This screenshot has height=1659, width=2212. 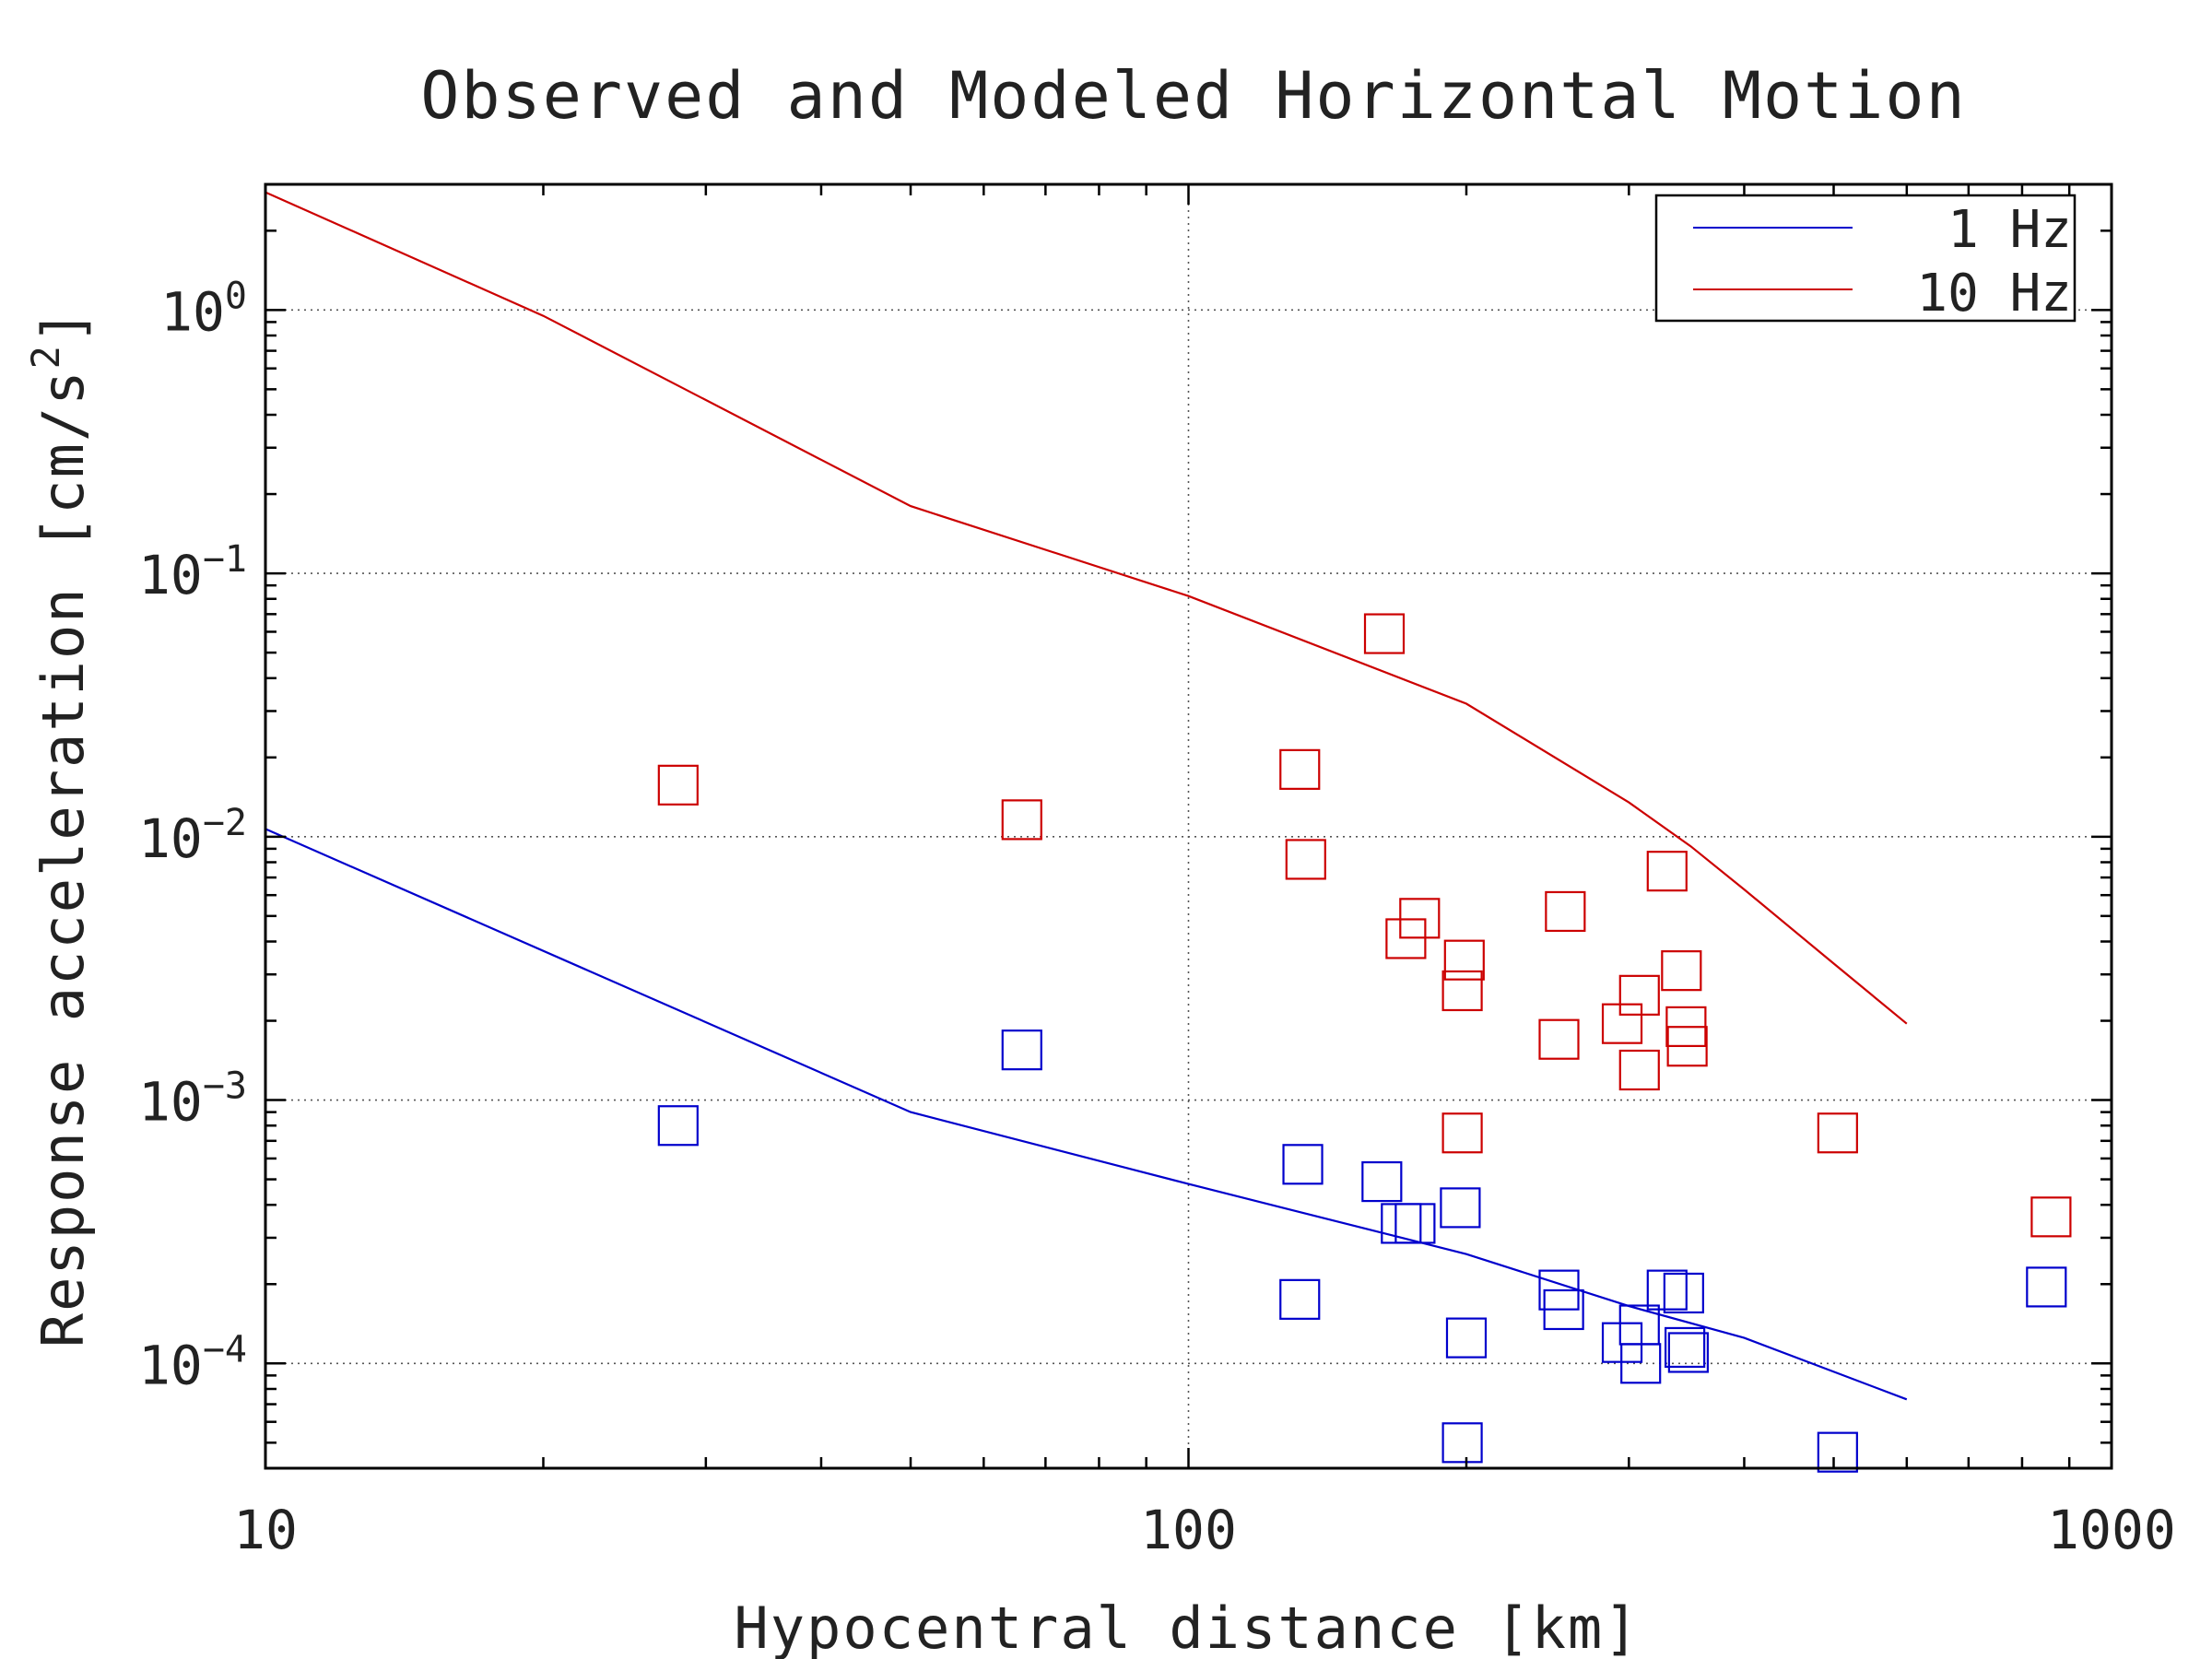 I want to click on y-tick-label-1: 10⁻¹, so click(x=192, y=572).